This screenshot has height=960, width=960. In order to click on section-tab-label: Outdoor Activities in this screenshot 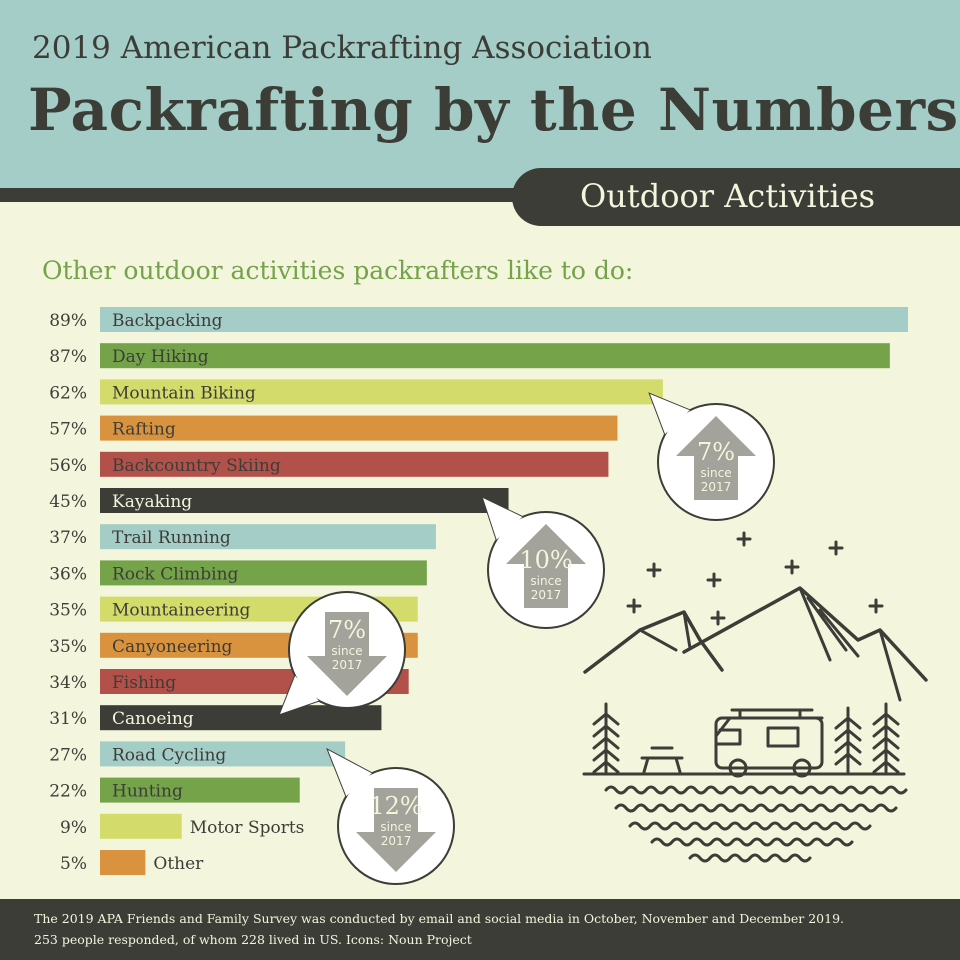, I will do `click(728, 196)`.